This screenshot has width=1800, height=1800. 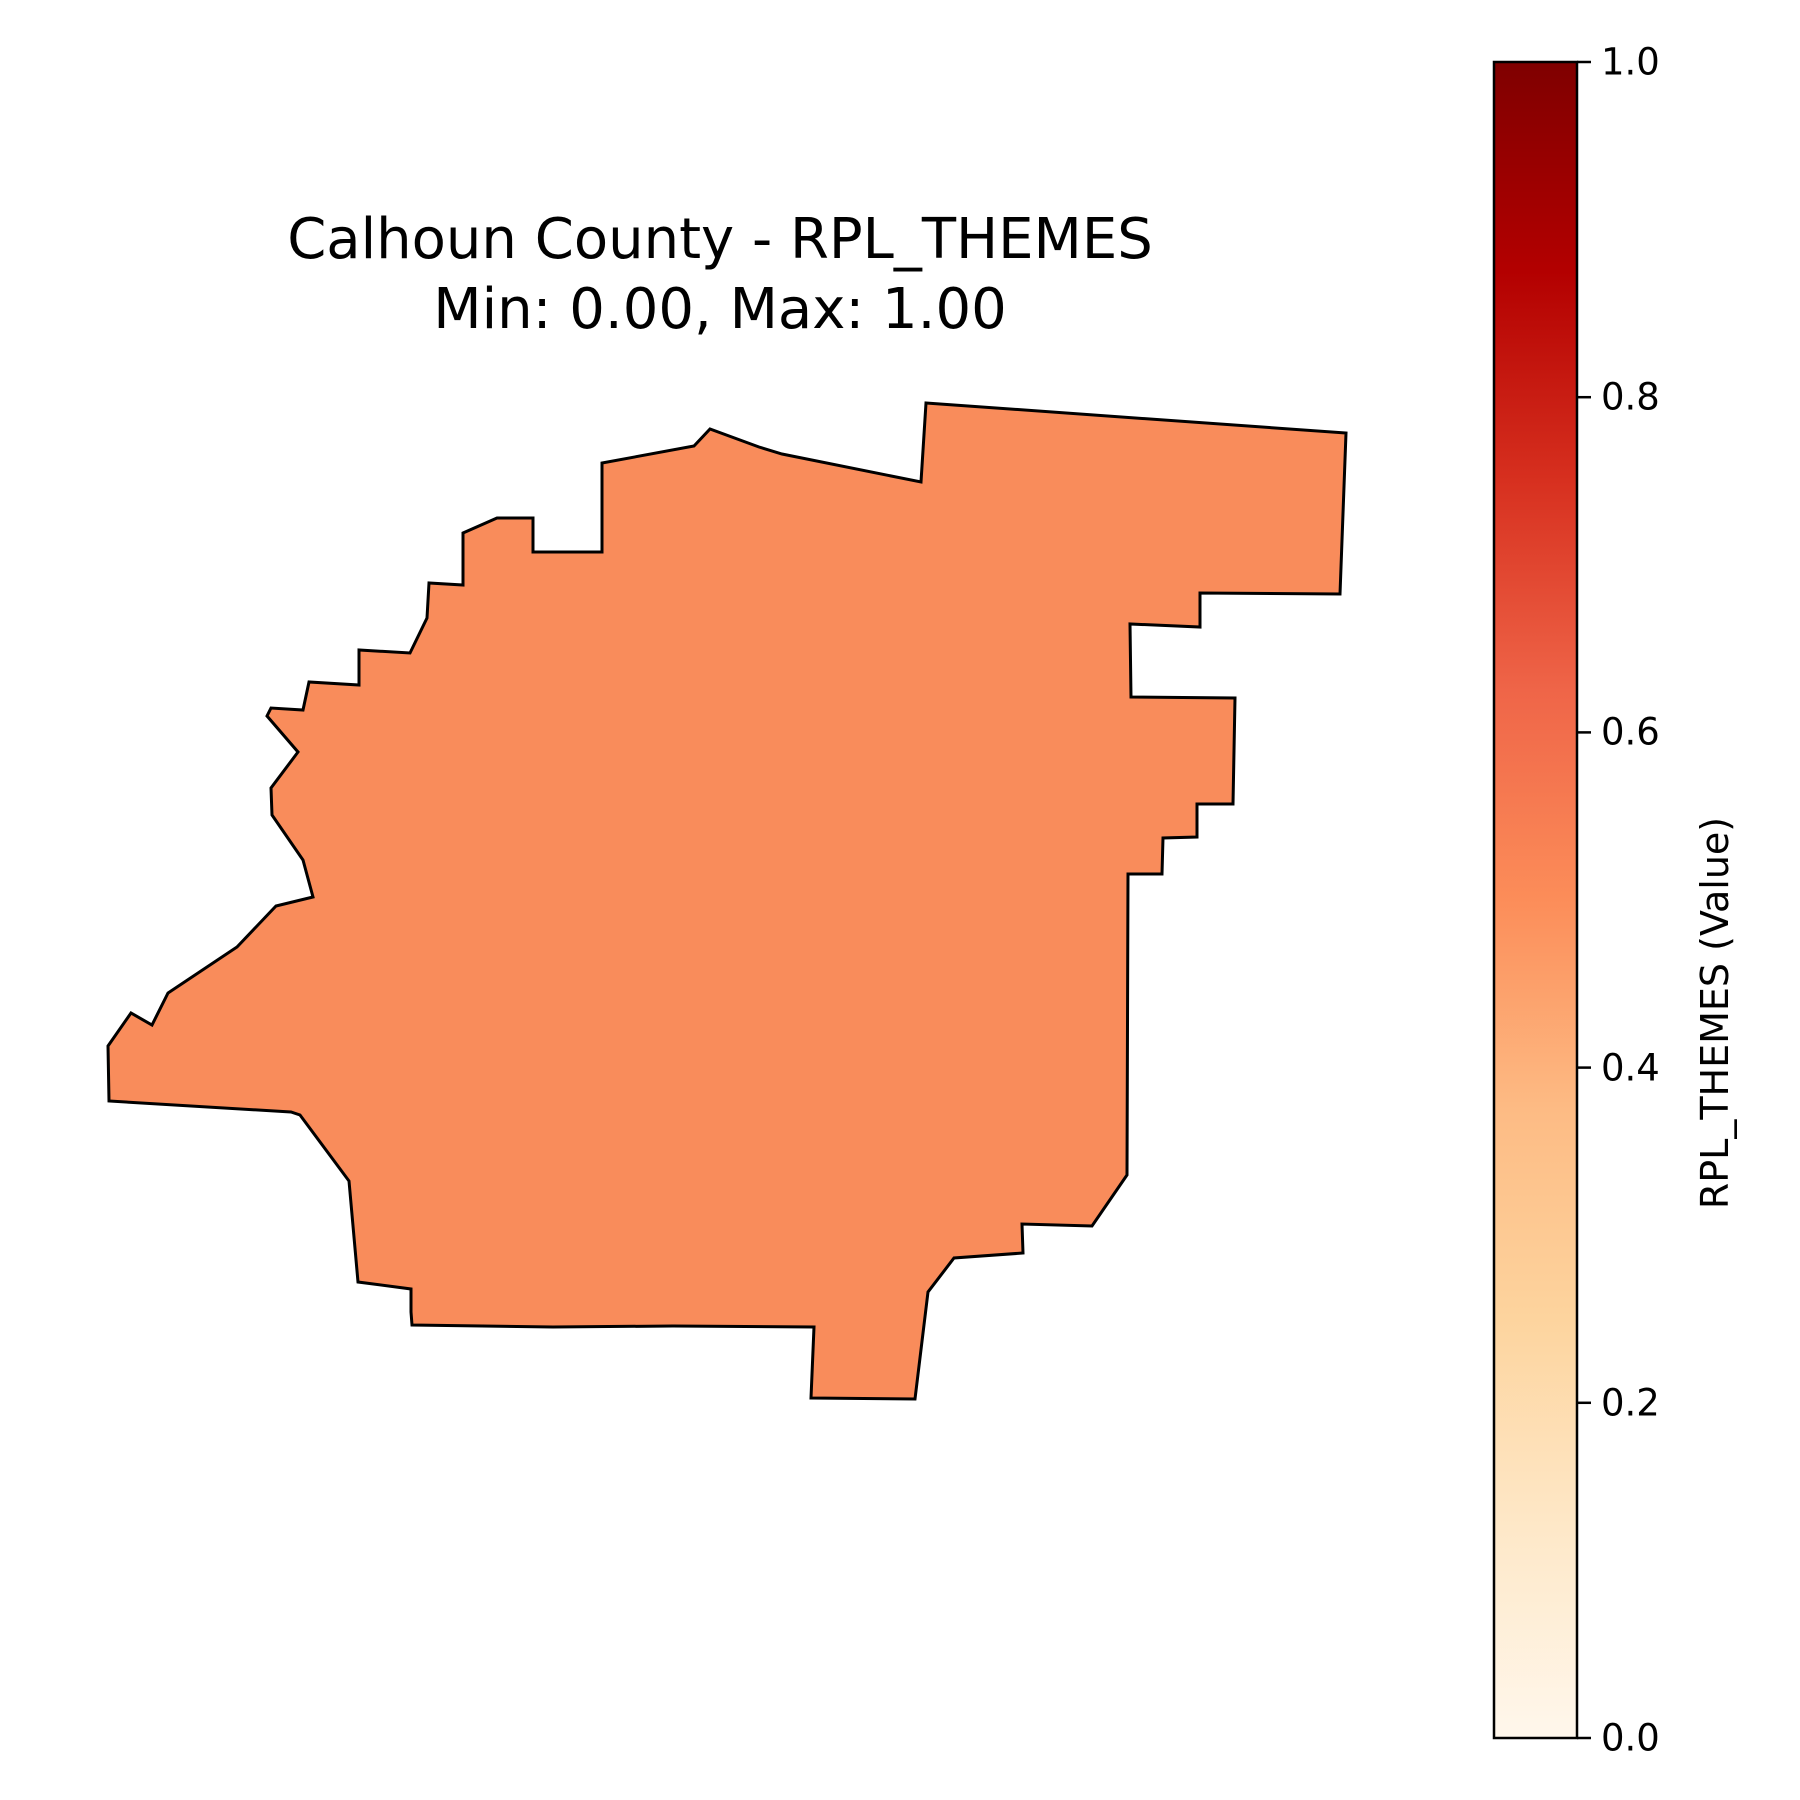 What do you see at coordinates (1630, 732) in the screenshot?
I see `colorbar-tick-label: 0.6` at bounding box center [1630, 732].